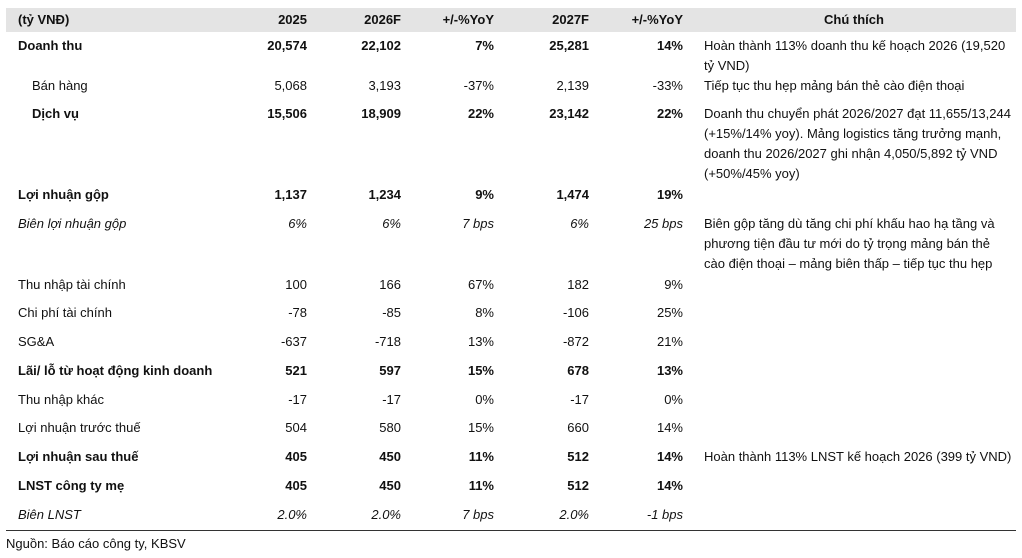 This screenshot has height=558, width=1022. Describe the element at coordinates (669, 312) in the screenshot. I see `cell: 25%` at that location.